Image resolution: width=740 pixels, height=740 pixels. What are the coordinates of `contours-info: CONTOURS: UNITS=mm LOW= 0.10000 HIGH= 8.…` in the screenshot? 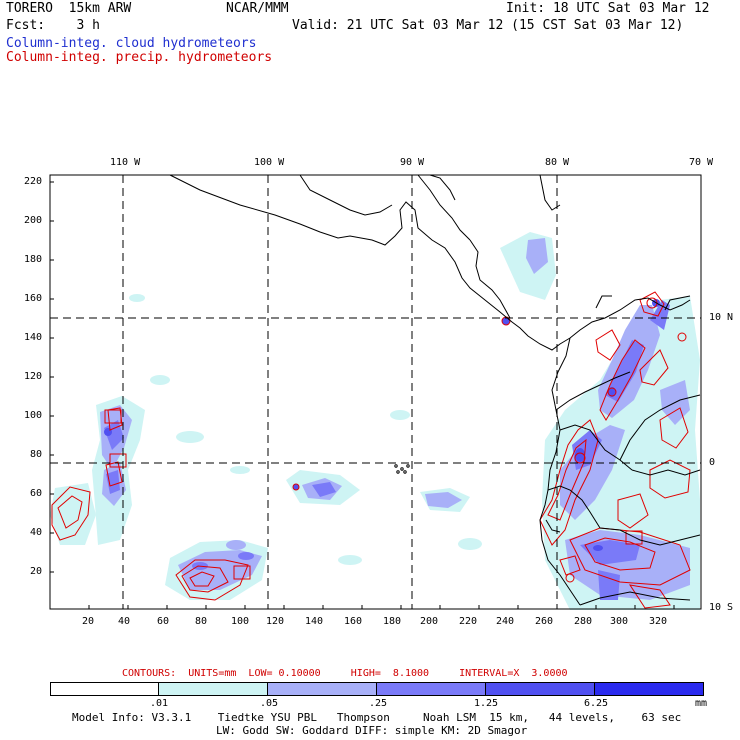 It's located at (345, 673).